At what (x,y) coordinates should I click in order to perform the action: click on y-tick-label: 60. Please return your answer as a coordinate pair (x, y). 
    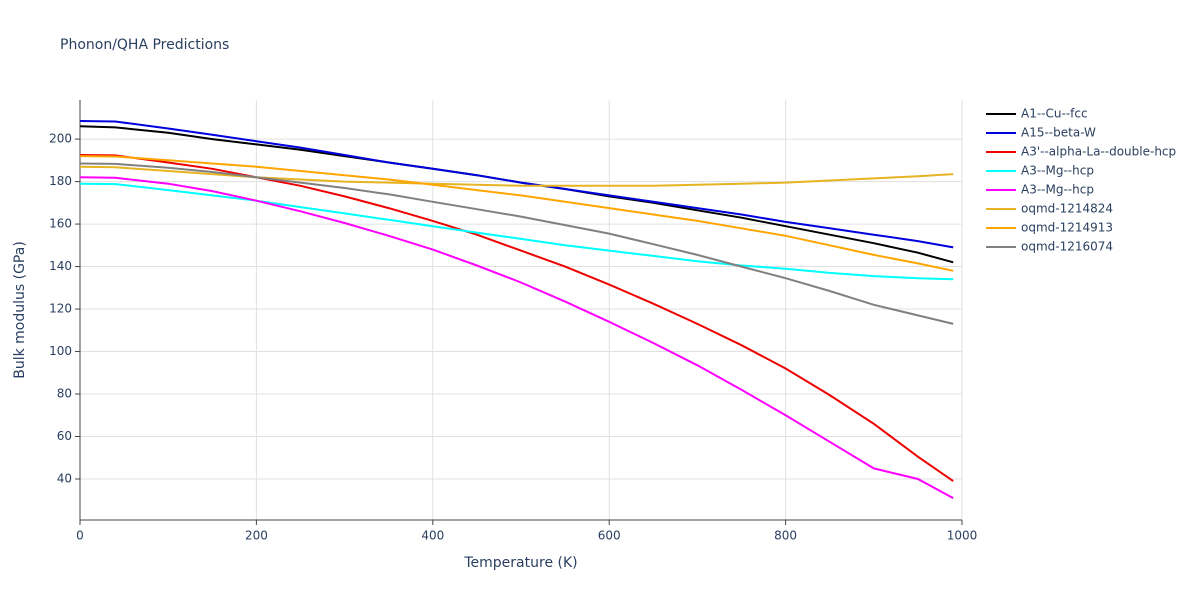
    Looking at the image, I should click on (64, 436).